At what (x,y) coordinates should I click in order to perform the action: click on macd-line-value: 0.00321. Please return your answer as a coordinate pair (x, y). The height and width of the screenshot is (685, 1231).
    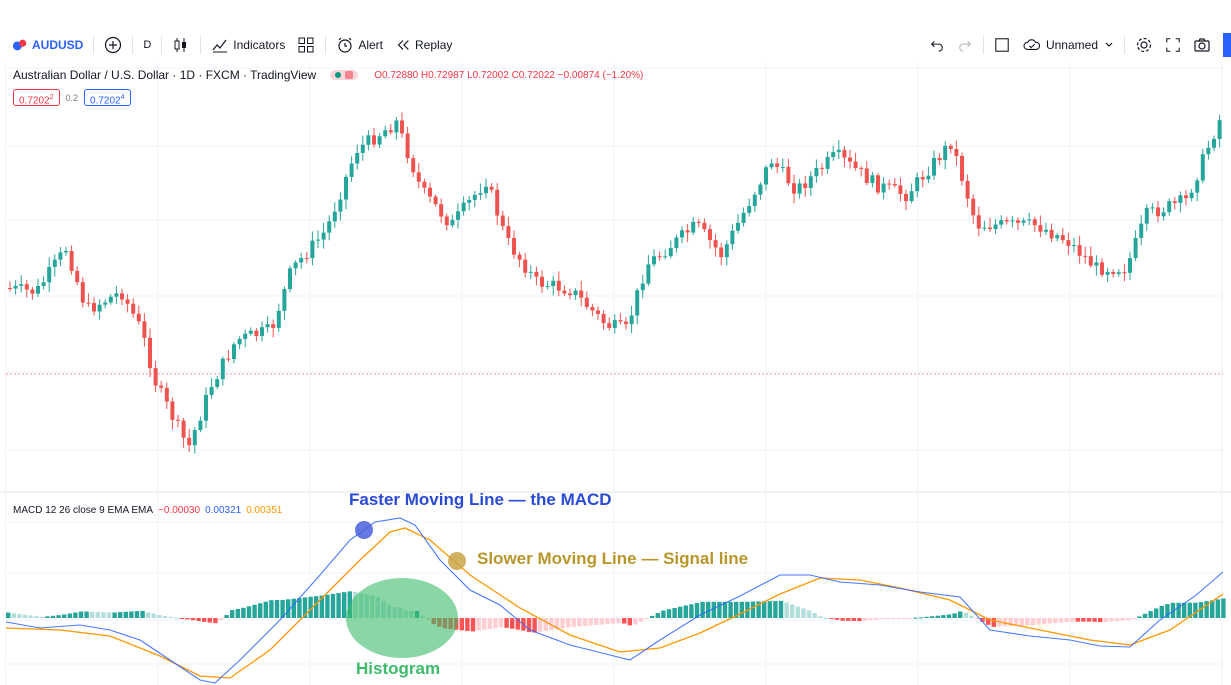
    Looking at the image, I should click on (223, 510).